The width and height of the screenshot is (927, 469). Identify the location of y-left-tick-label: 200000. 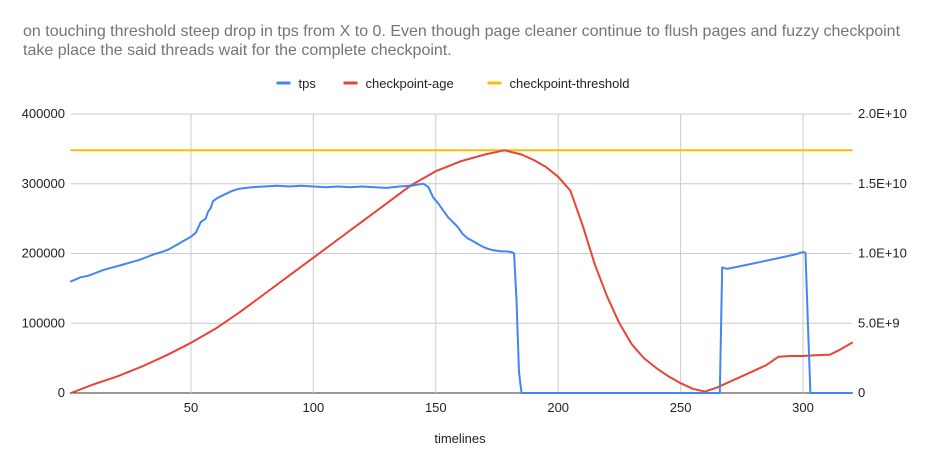
(43, 253).